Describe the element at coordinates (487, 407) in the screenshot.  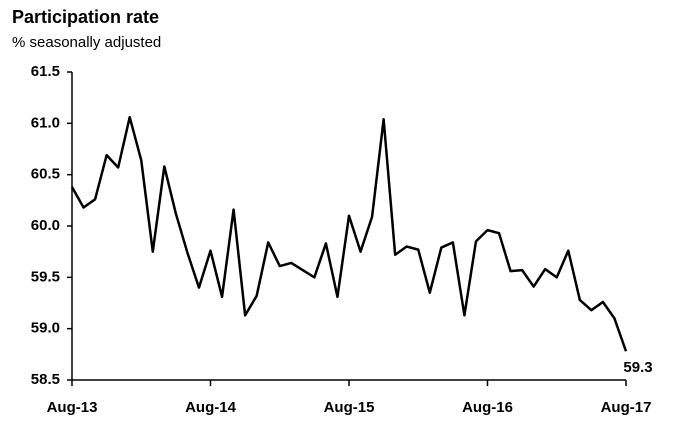
I see `x-tick-label: Aug-16` at that location.